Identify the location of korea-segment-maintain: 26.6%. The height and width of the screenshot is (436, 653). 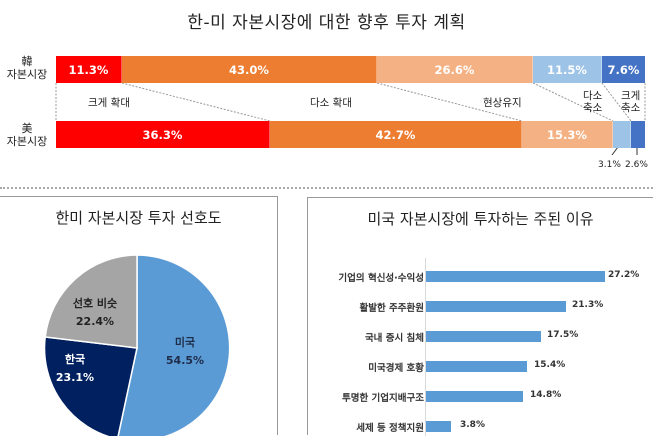
(455, 69).